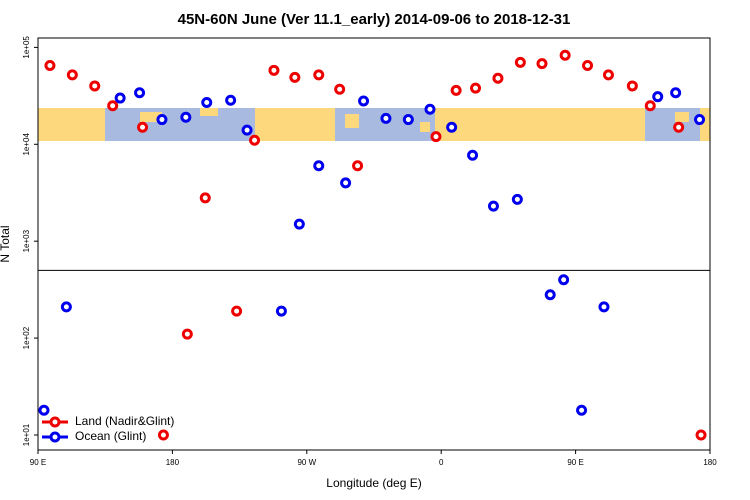  Describe the element at coordinates (26, 240) in the screenshot. I see `y-tick-label: 1e+03` at that location.